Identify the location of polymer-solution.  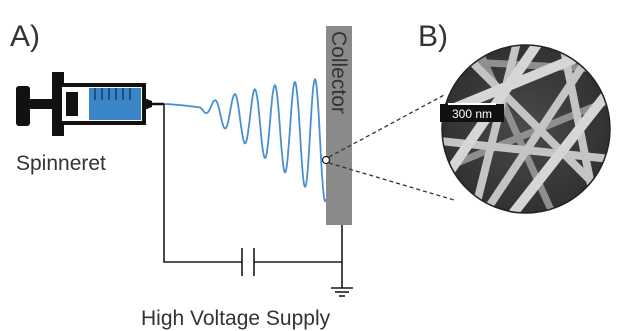
(115, 104).